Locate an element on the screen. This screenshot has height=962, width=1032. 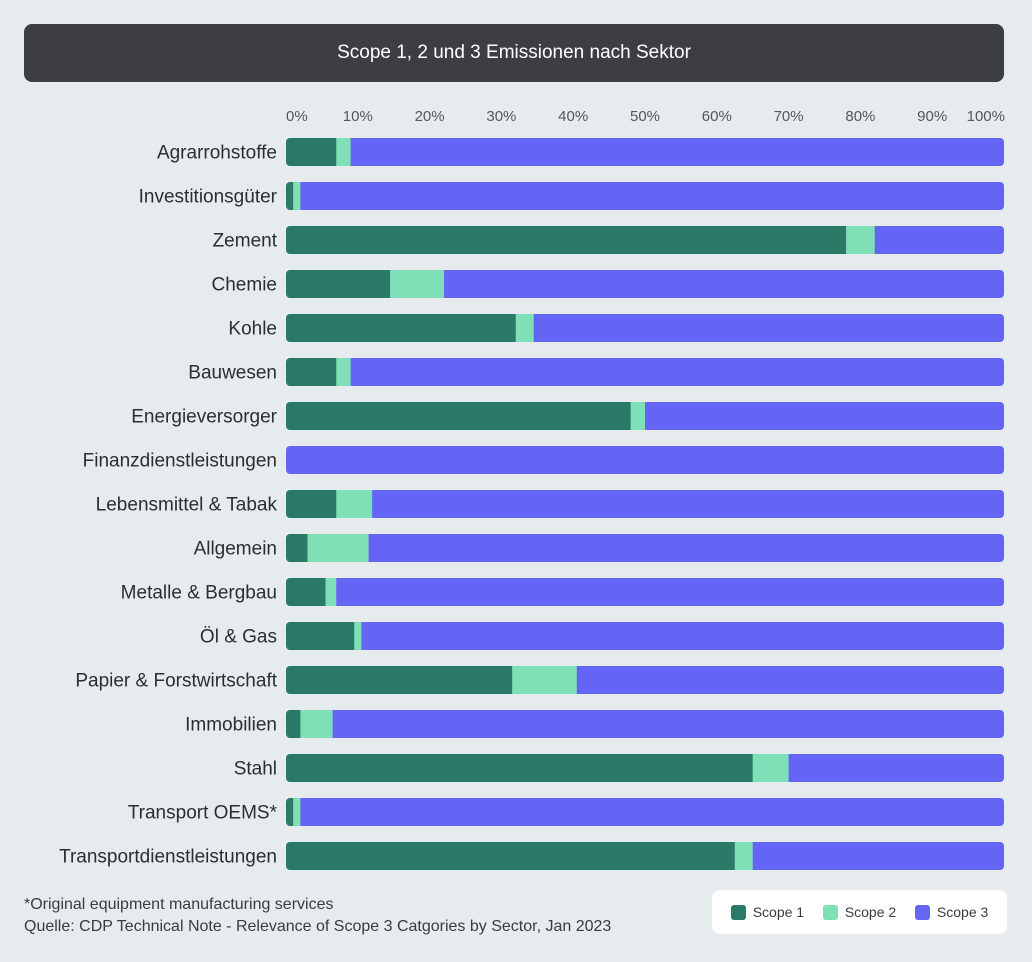
bar-row-bauwesen: Bauwesen is located at coordinates (596, 372).